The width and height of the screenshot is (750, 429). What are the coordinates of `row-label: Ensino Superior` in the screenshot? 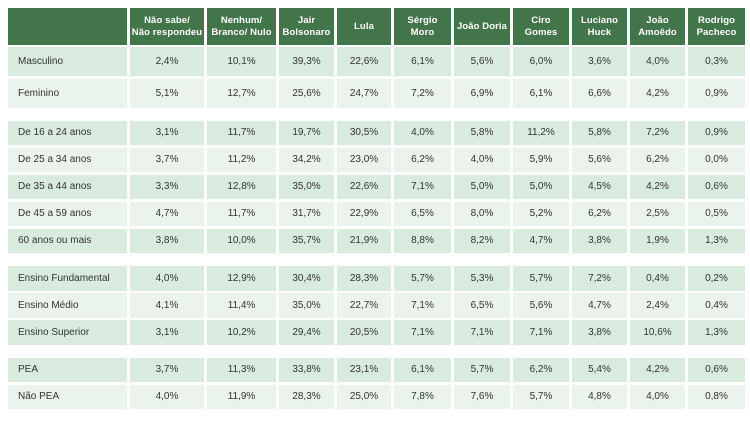 It's located at (67, 332).